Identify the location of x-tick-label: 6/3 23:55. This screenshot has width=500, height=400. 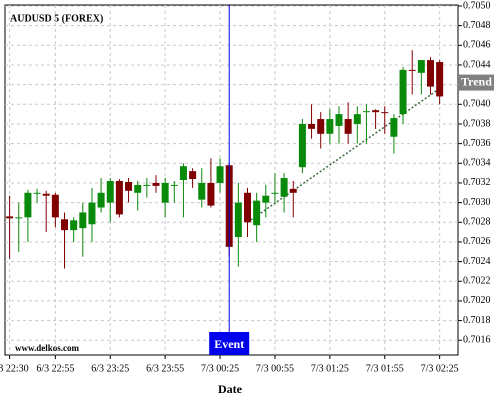
(165, 368).